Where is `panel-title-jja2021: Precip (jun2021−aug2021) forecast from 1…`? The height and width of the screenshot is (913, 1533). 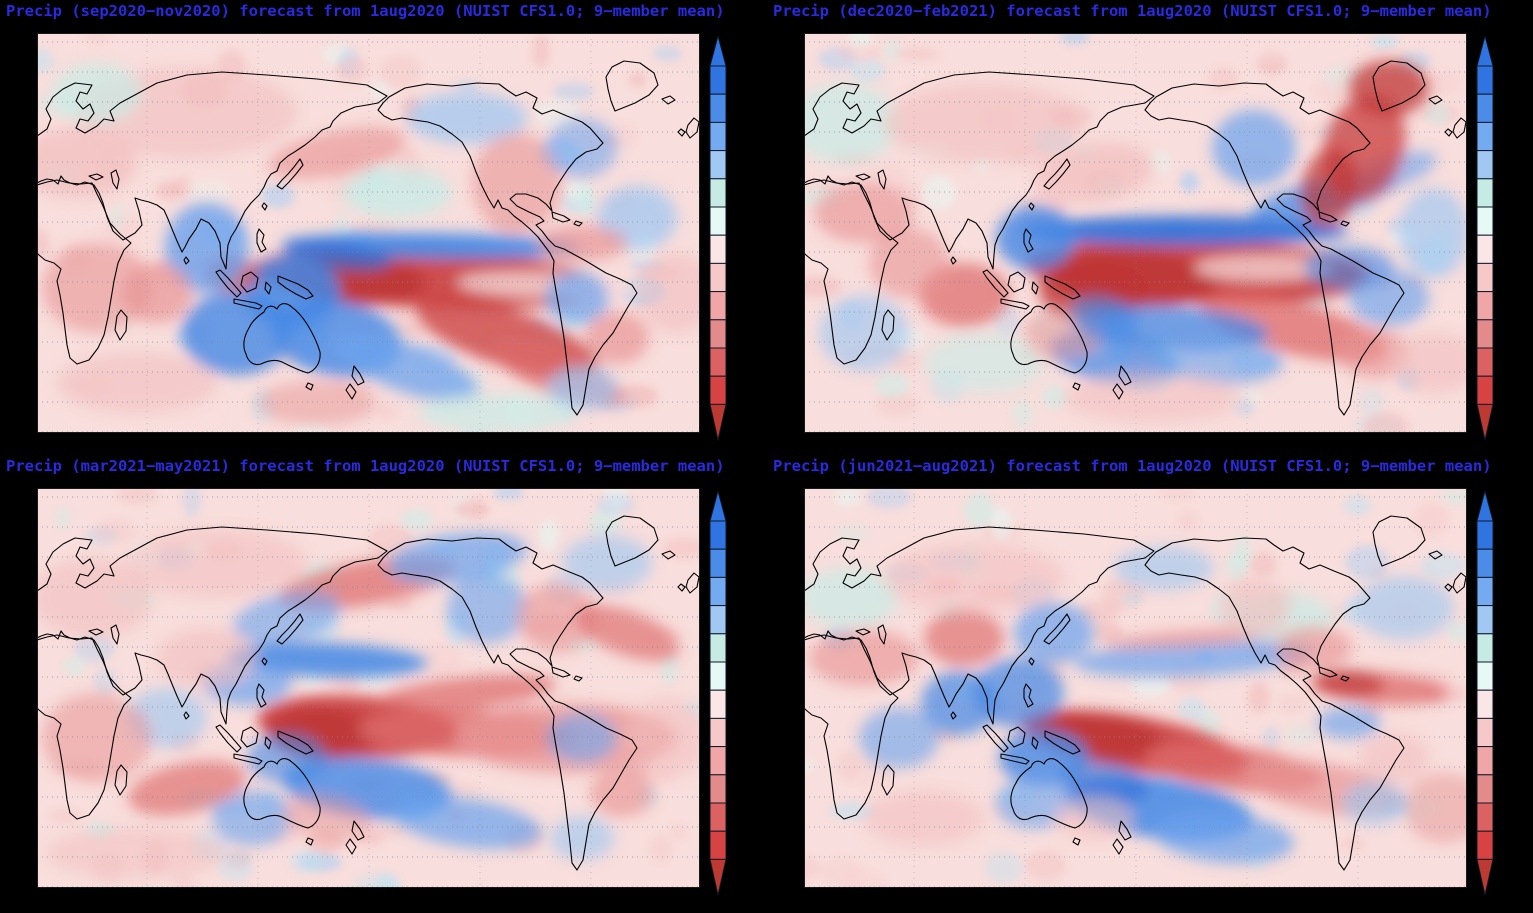 panel-title-jja2021: Precip (jun2021−aug2021) forecast from 1… is located at coordinates (1132, 466).